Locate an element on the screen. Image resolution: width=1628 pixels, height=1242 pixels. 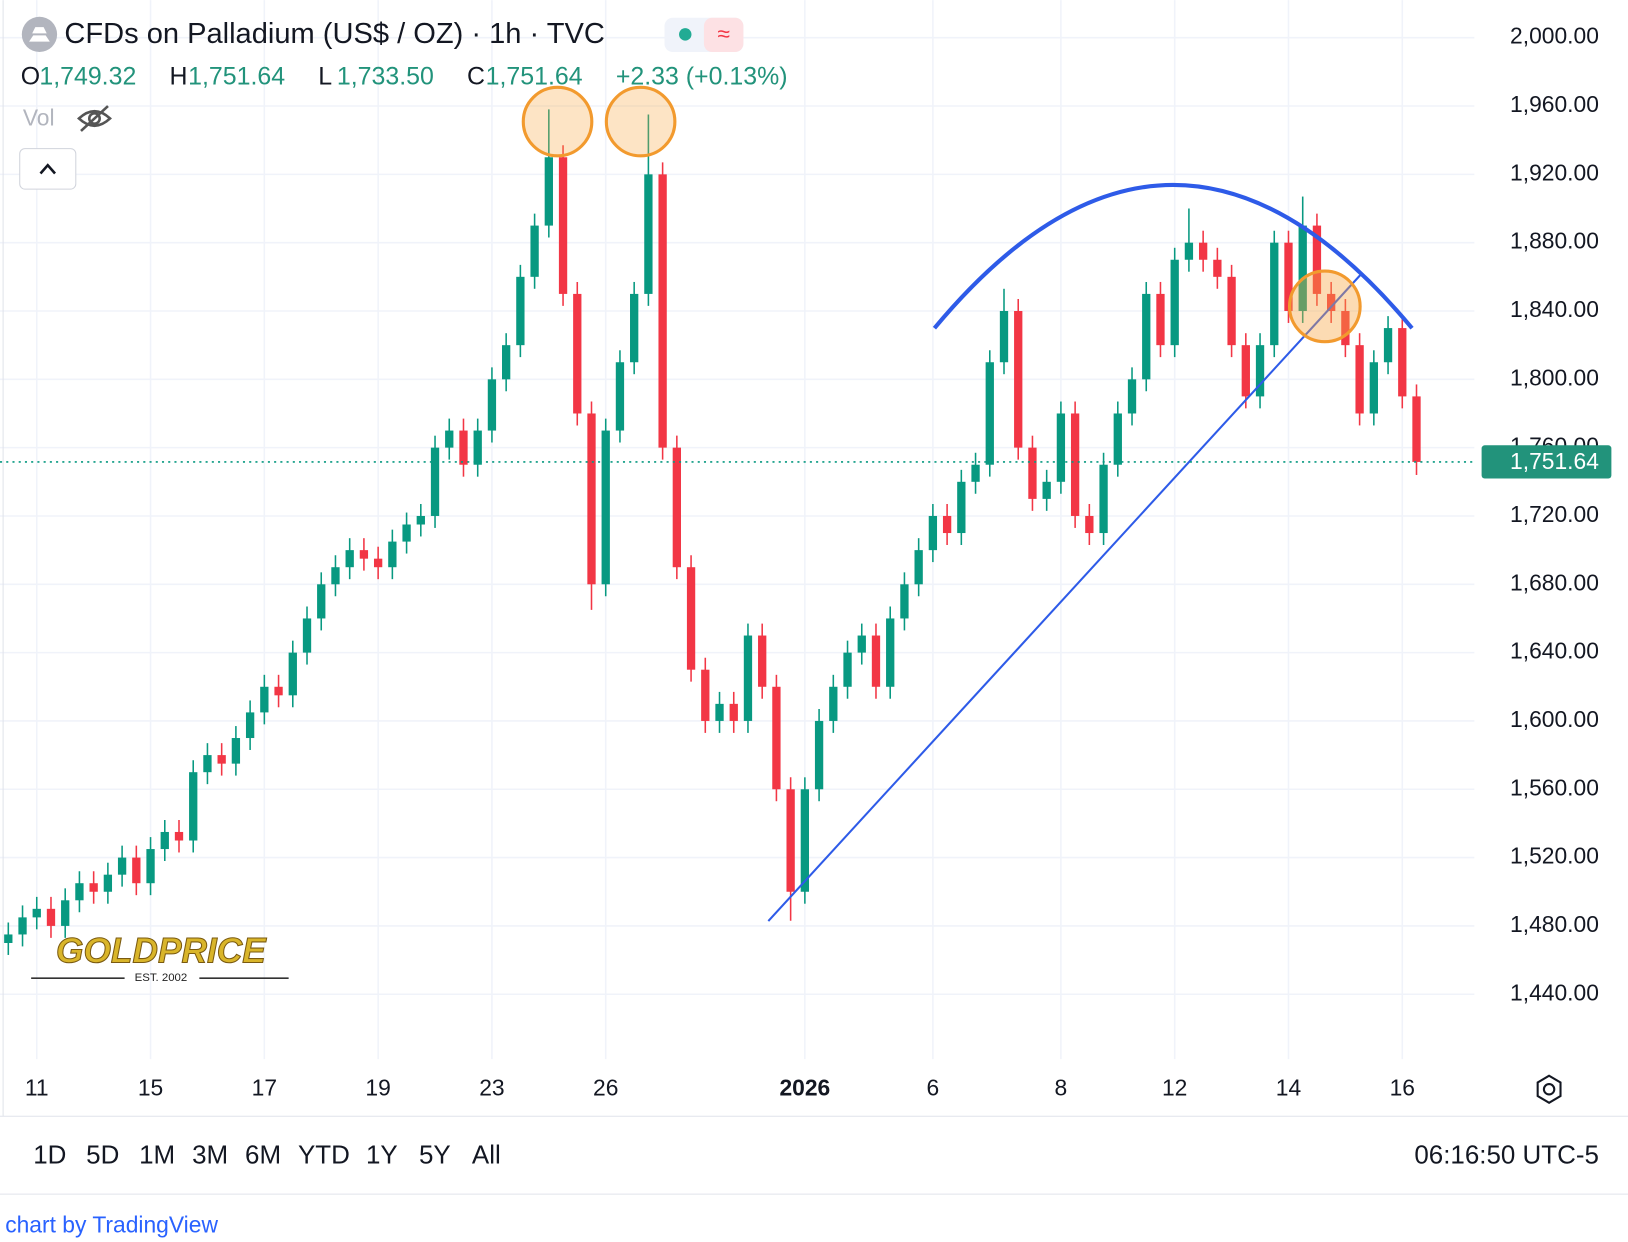
delay-icon: ≈ is located at coordinates (723, 33).